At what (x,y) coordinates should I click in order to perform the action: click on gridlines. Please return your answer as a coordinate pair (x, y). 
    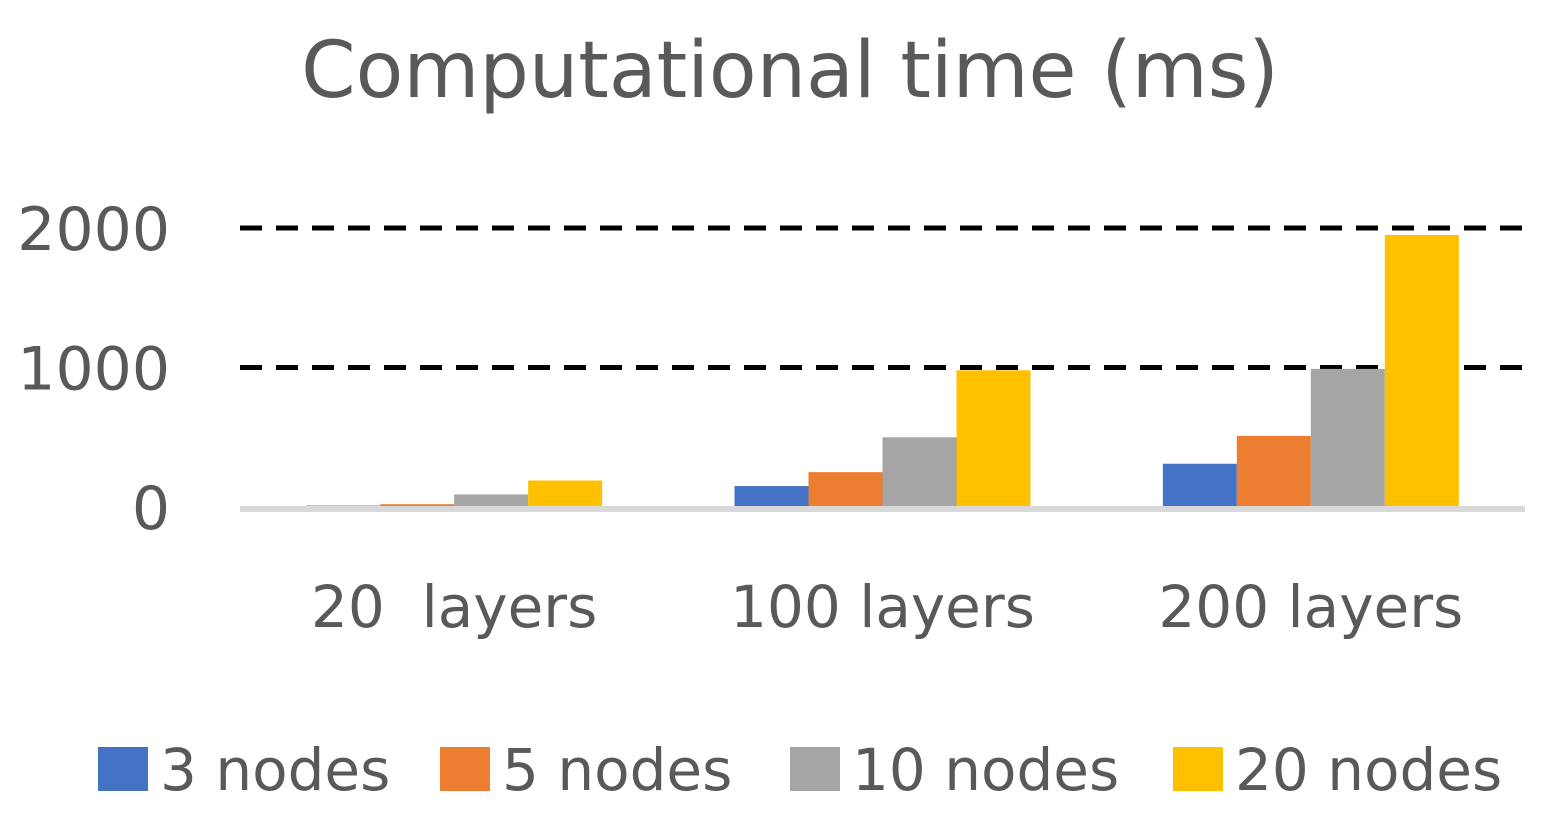
    Looking at the image, I should click on (882, 297).